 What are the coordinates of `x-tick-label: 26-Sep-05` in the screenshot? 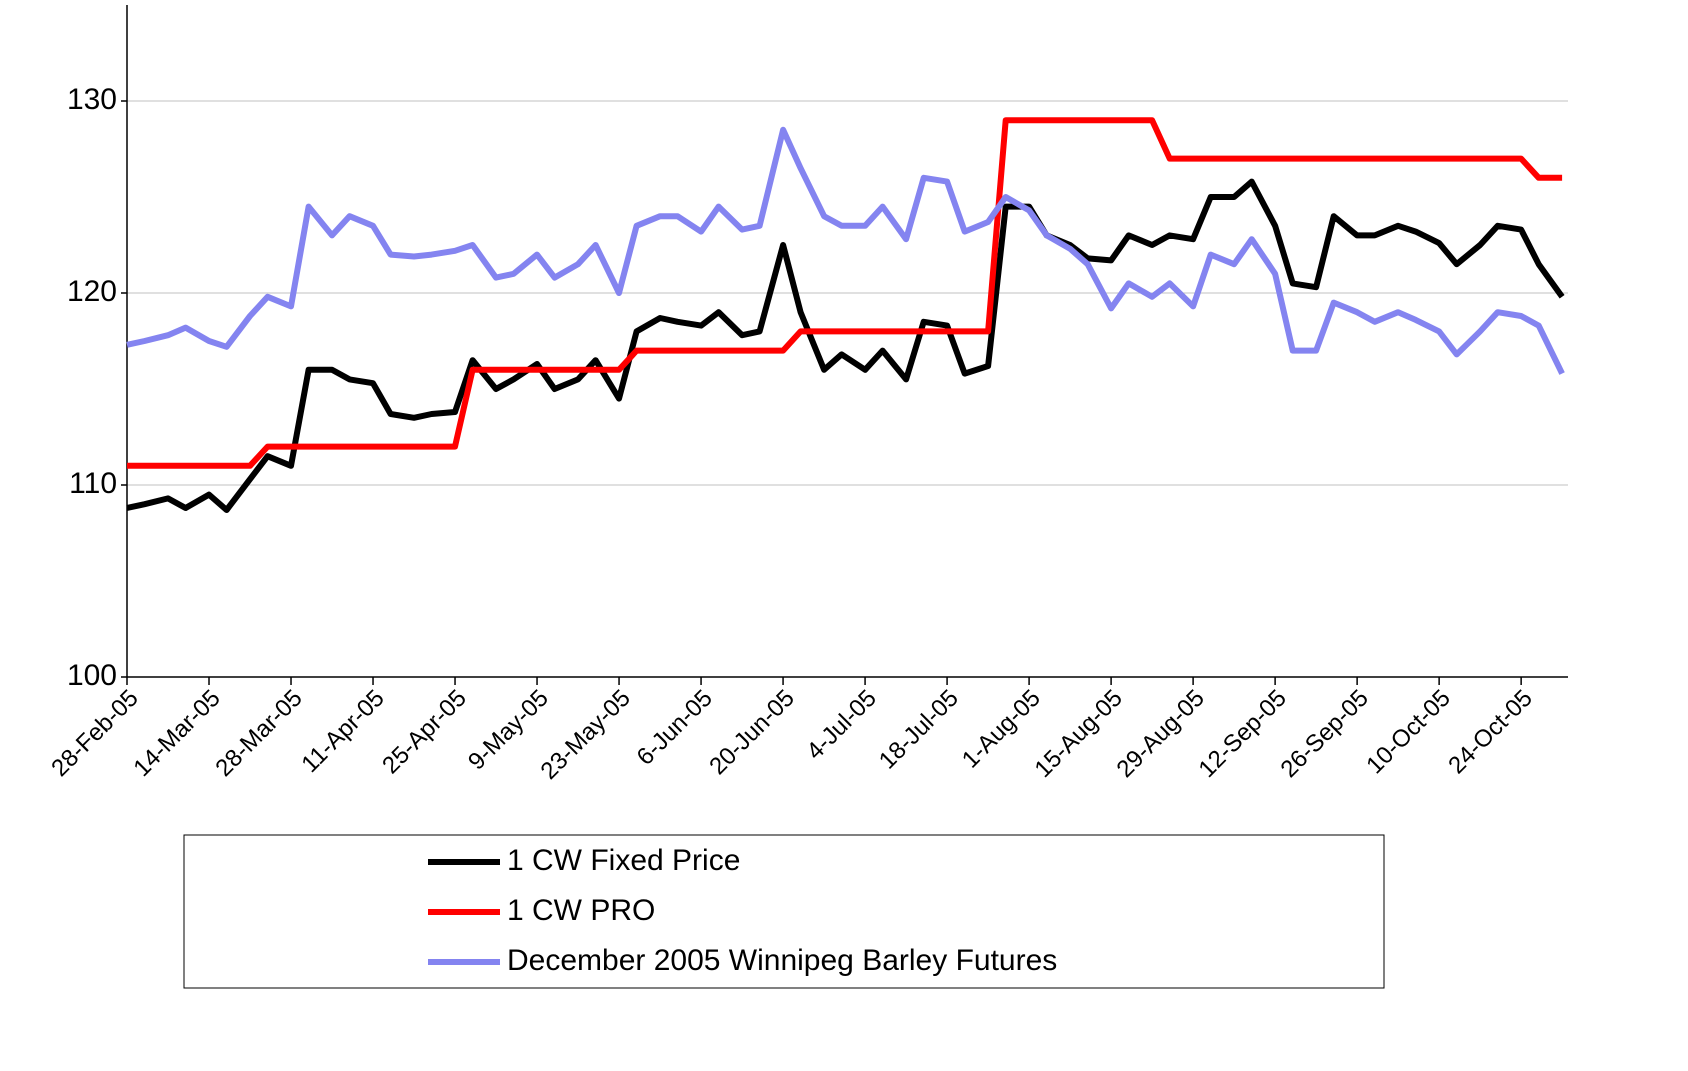 It's located at (1325, 734).